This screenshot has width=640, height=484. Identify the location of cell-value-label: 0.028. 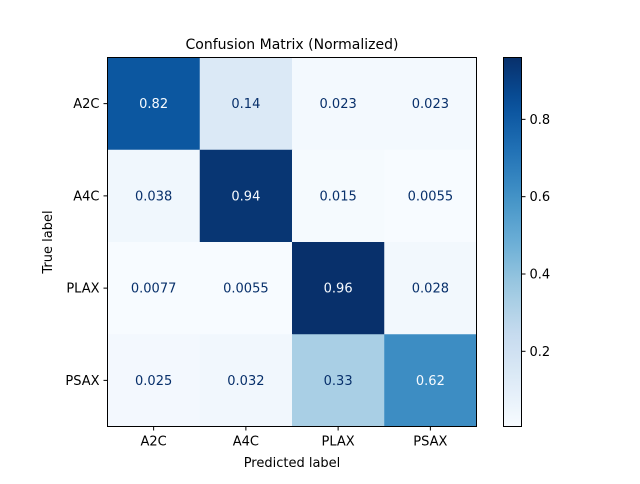
(430, 289).